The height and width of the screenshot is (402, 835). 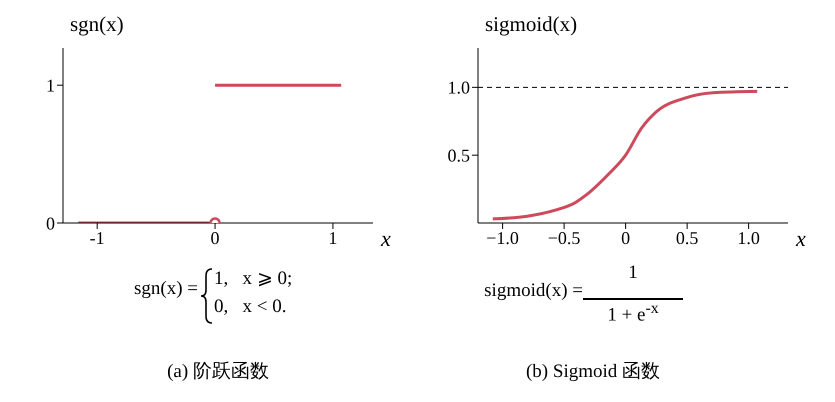 What do you see at coordinates (687, 238) in the screenshot?
I see `x-tick-label: 0.5` at bounding box center [687, 238].